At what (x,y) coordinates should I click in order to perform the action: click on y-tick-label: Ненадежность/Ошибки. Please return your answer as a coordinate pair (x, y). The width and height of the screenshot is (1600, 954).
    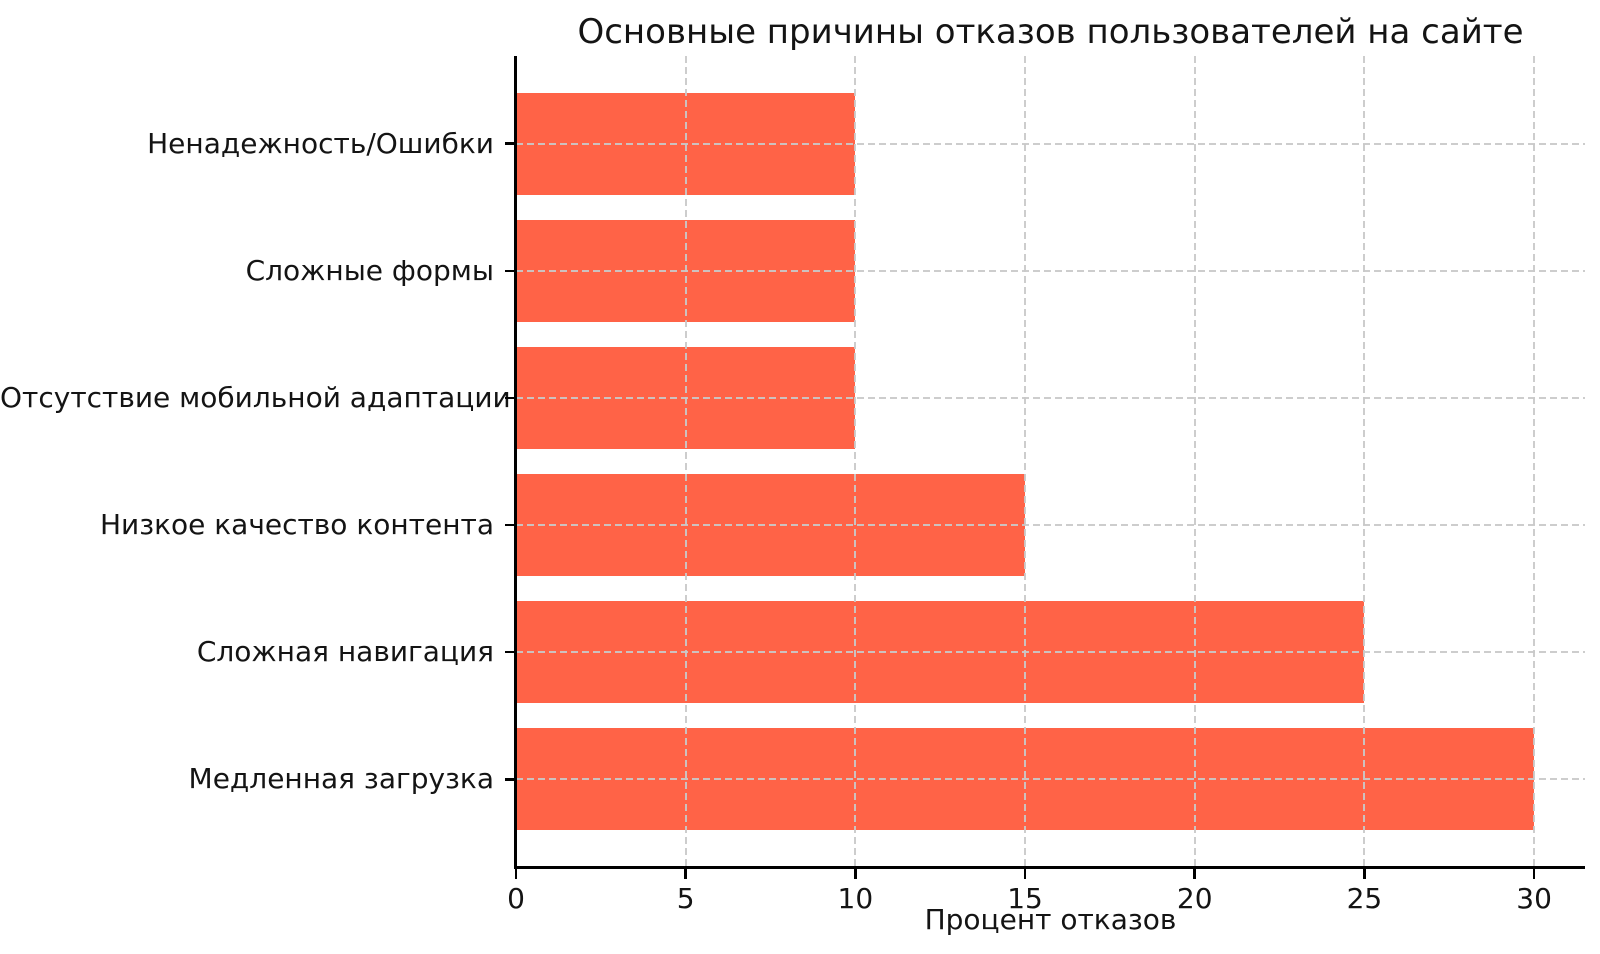
    Looking at the image, I should click on (320, 143).